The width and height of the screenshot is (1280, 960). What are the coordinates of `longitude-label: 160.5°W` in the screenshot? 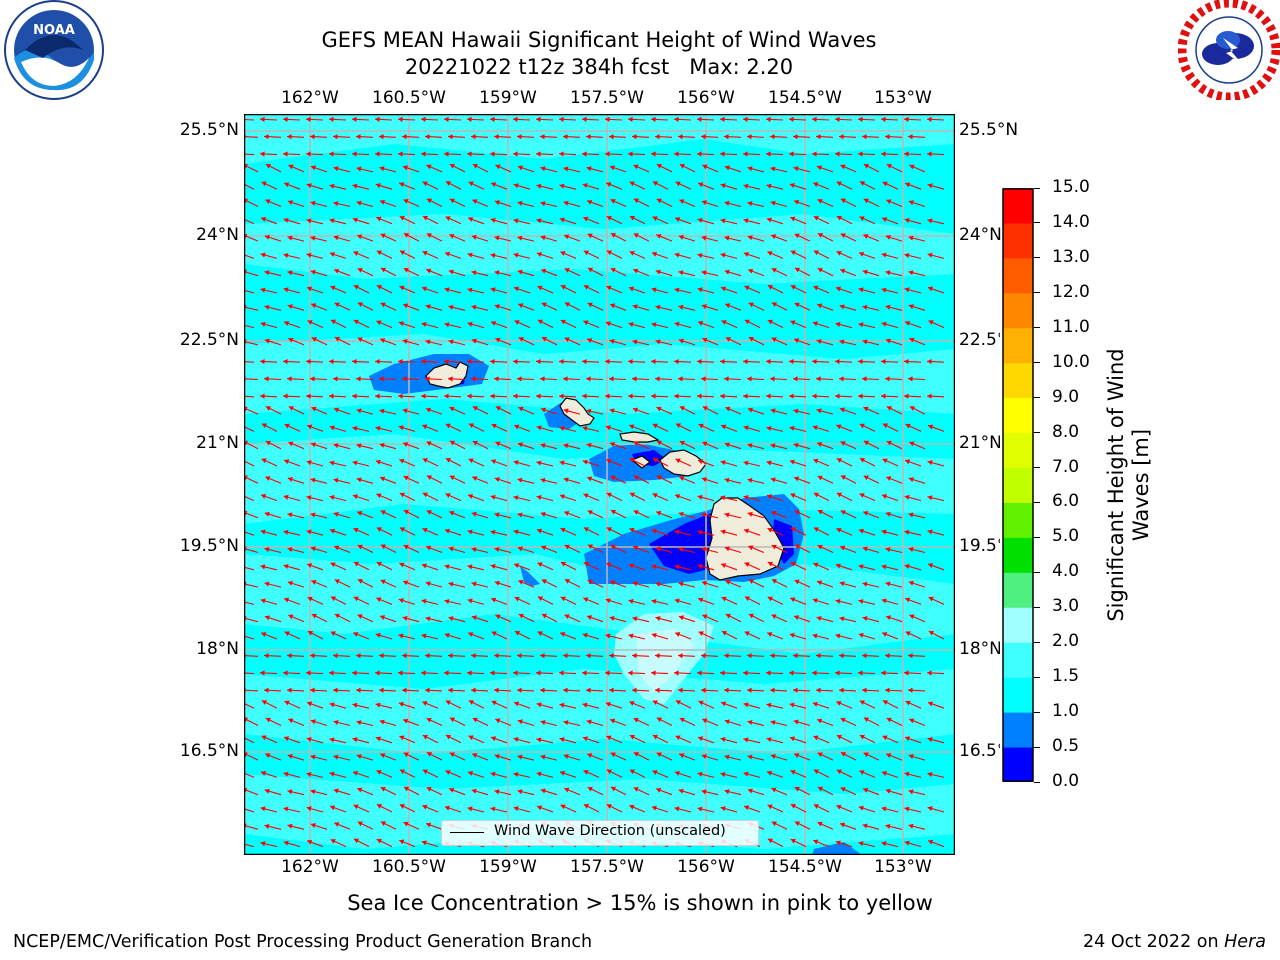 It's located at (409, 867).